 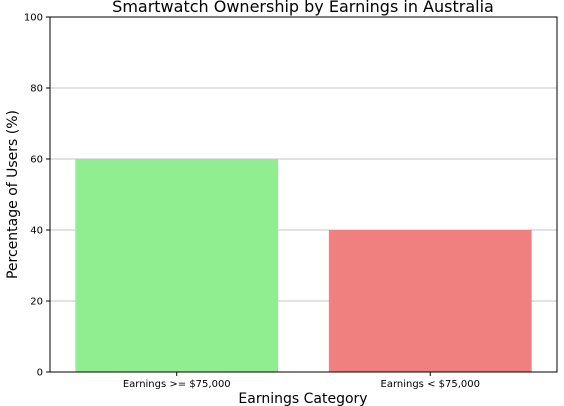 What do you see at coordinates (177, 384) in the screenshot?
I see `x-tick-label: Earnings >= $75,000` at bounding box center [177, 384].